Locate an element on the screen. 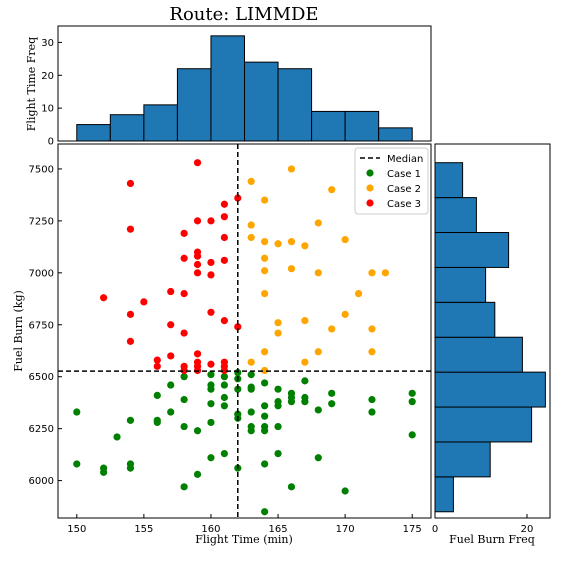  x-axis-label: Flight Time (min) is located at coordinates (244, 539).